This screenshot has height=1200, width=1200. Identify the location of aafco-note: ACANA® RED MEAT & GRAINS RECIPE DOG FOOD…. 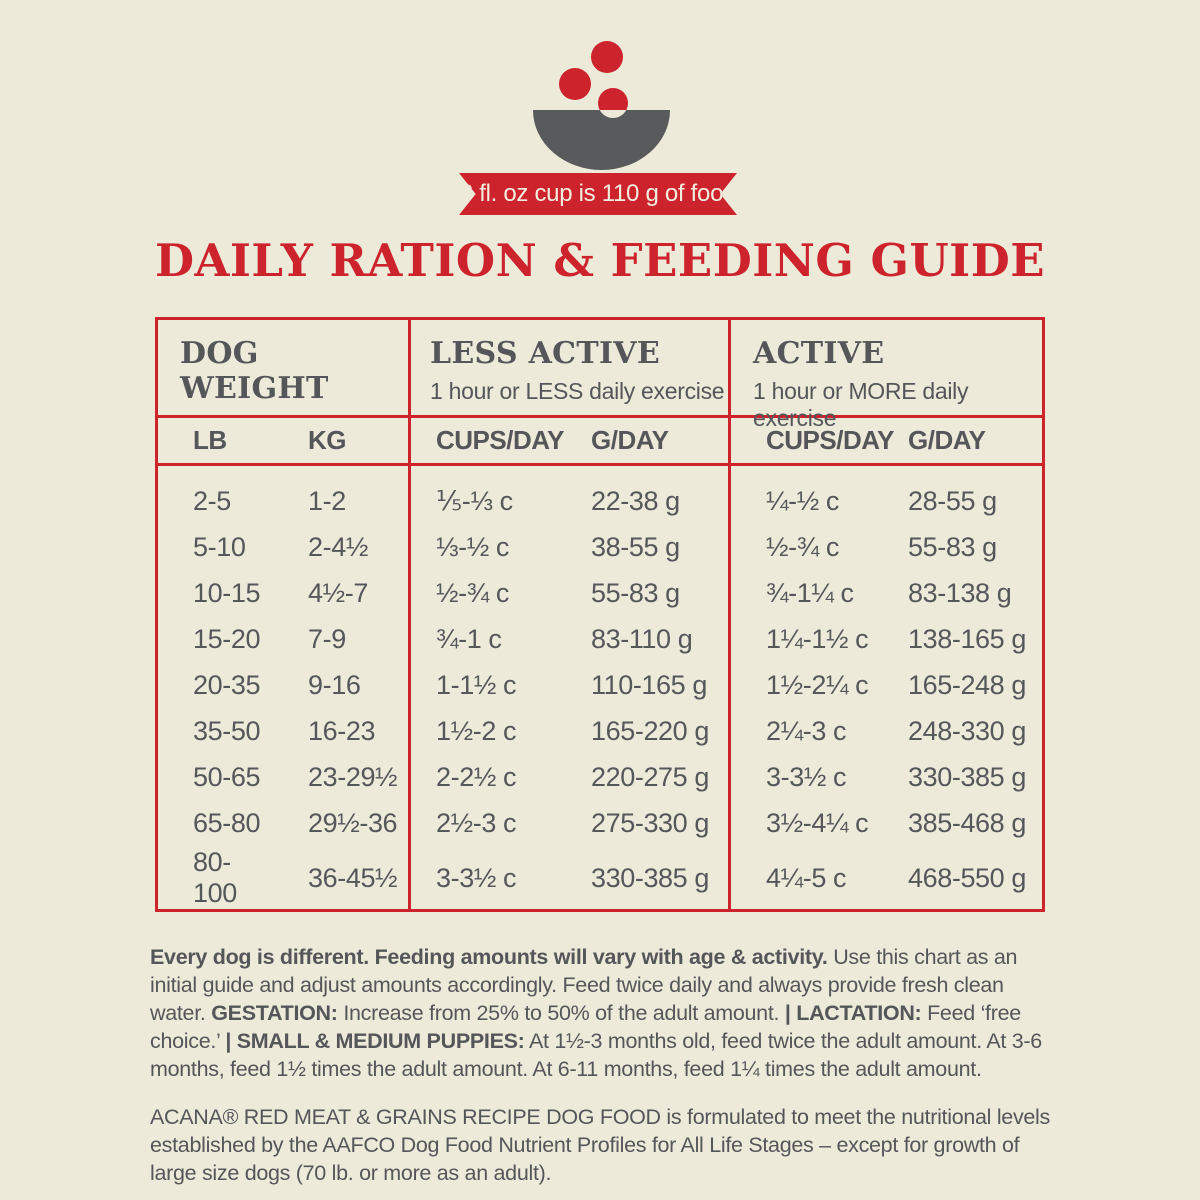
(600, 1144).